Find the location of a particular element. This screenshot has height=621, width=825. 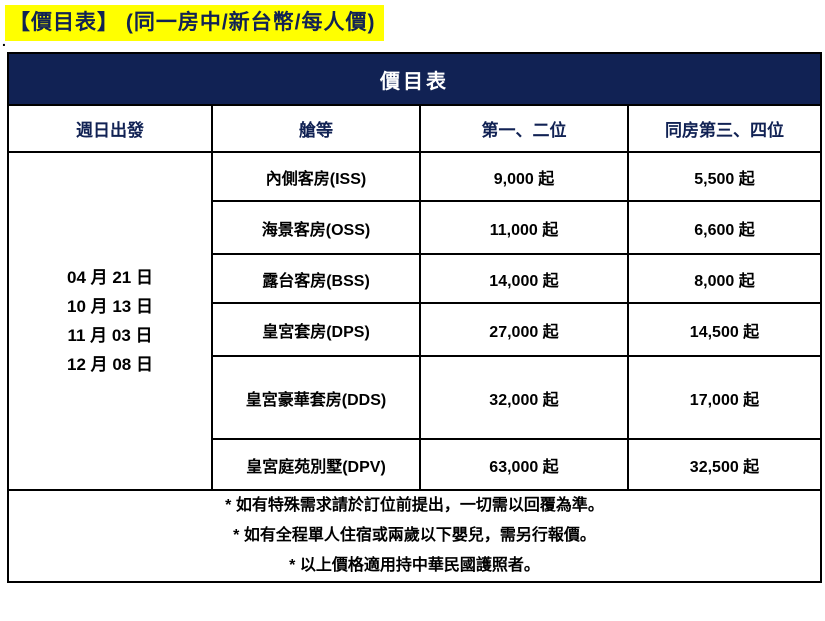

table-row: 海景客房(OSS) 11,000 起 6,600 起 is located at coordinates (415, 227).